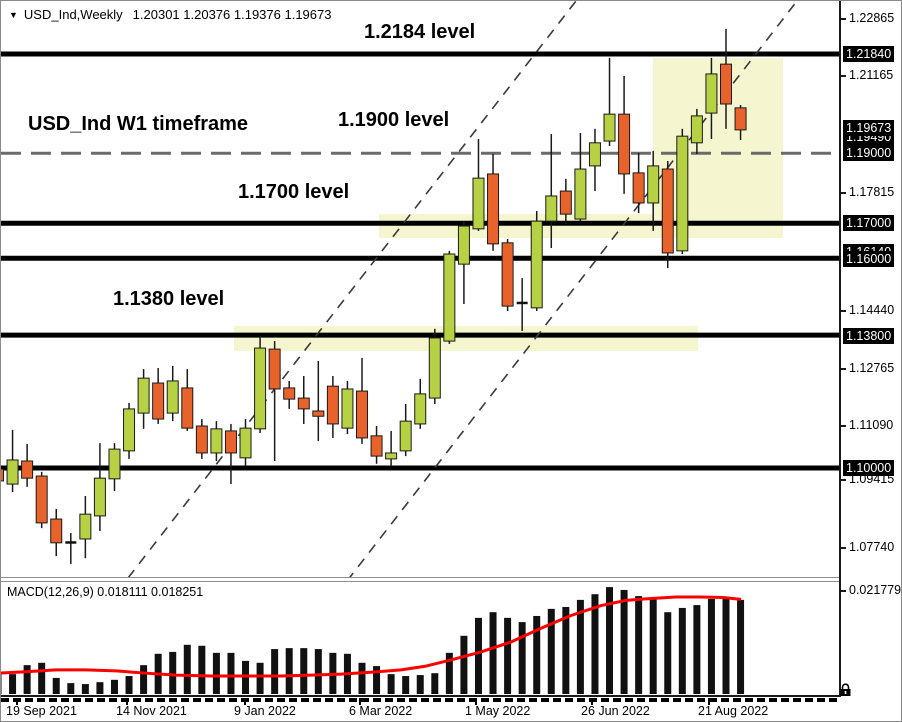 This screenshot has width=902, height=722. Describe the element at coordinates (169, 299) in the screenshot. I see `annotation-1-1380-level: 1.1380 level` at that location.